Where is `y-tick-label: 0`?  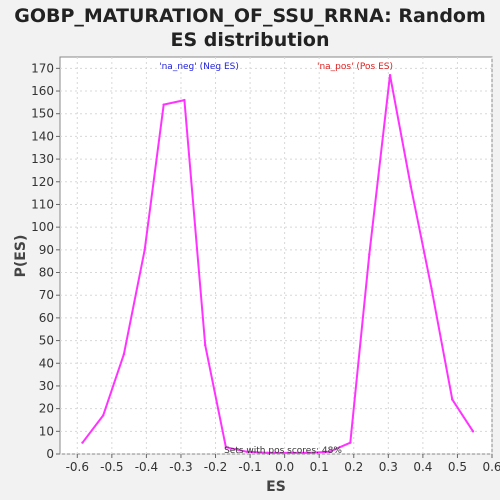
y-tick-label: 0 is located at coordinates (50, 454).